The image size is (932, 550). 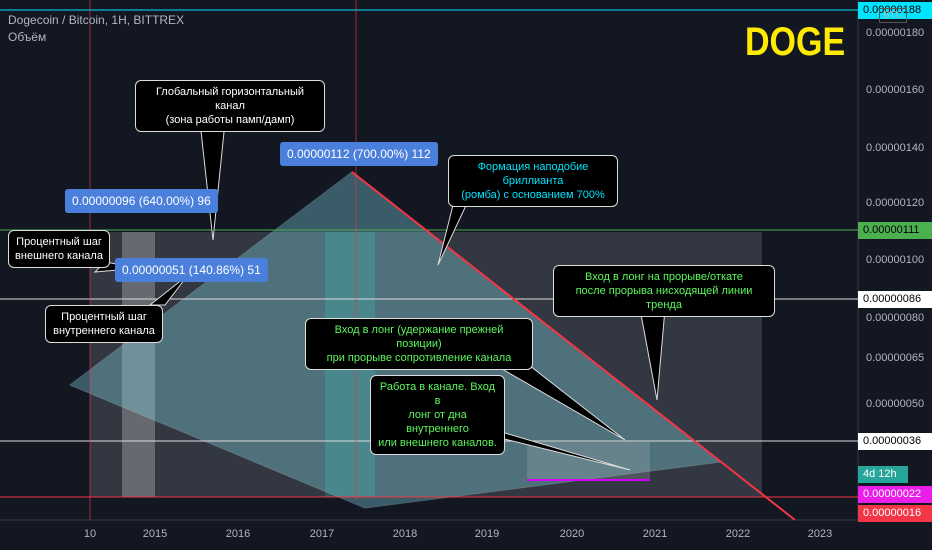 I want to click on time-label: 2016, so click(x=238, y=534).